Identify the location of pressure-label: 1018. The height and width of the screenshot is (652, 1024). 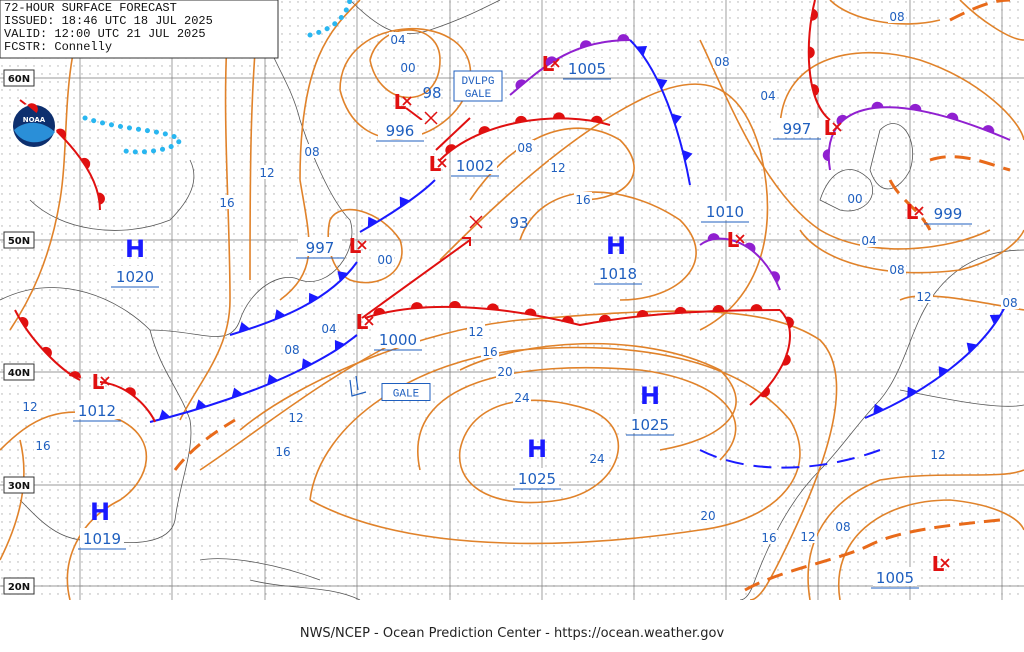
(618, 274).